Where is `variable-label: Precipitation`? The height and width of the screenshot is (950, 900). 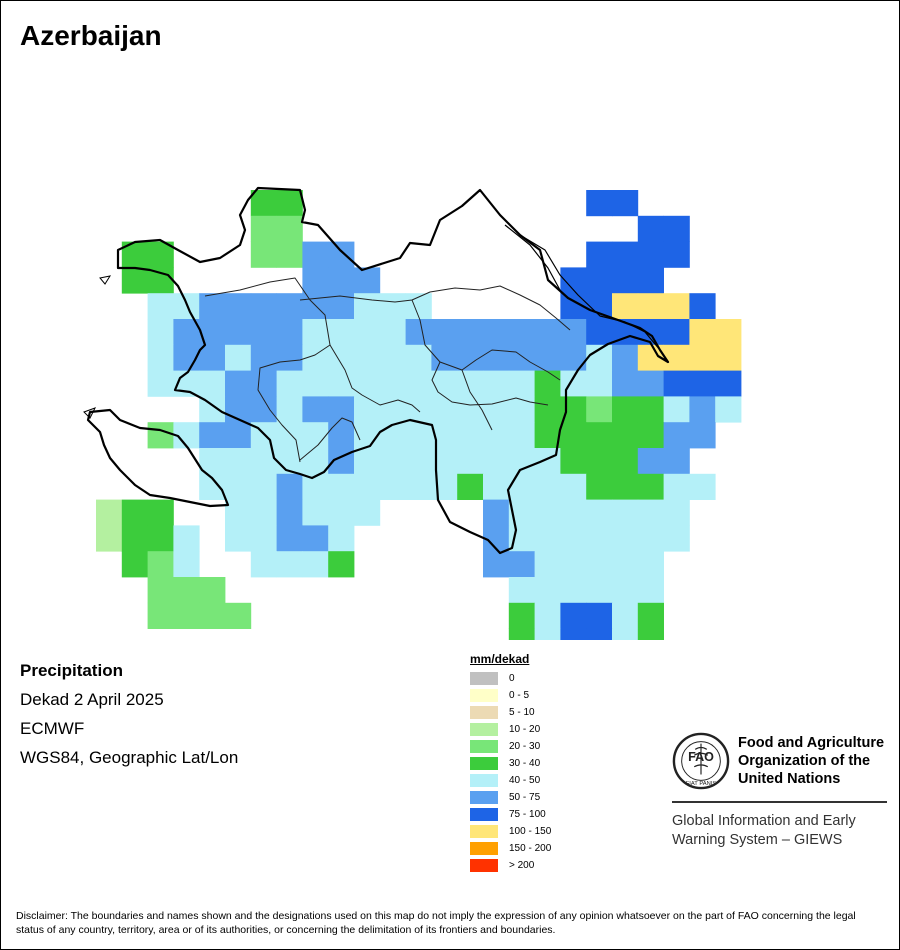
variable-label: Precipitation is located at coordinates (71, 670).